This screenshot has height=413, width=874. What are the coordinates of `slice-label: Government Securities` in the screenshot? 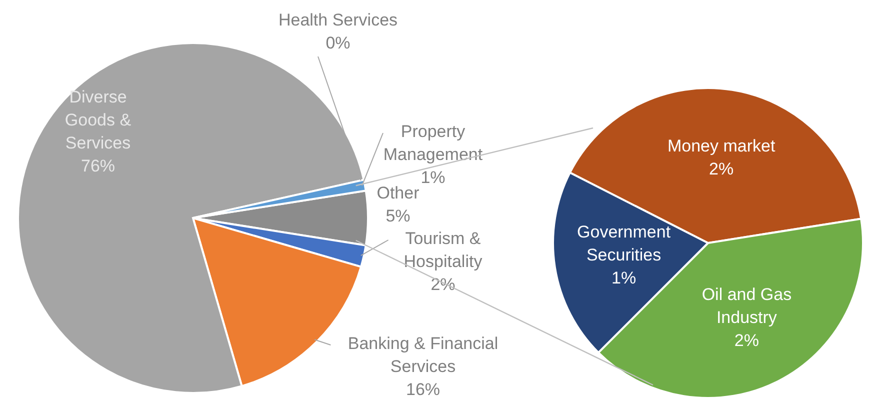 It's located at (624, 243).